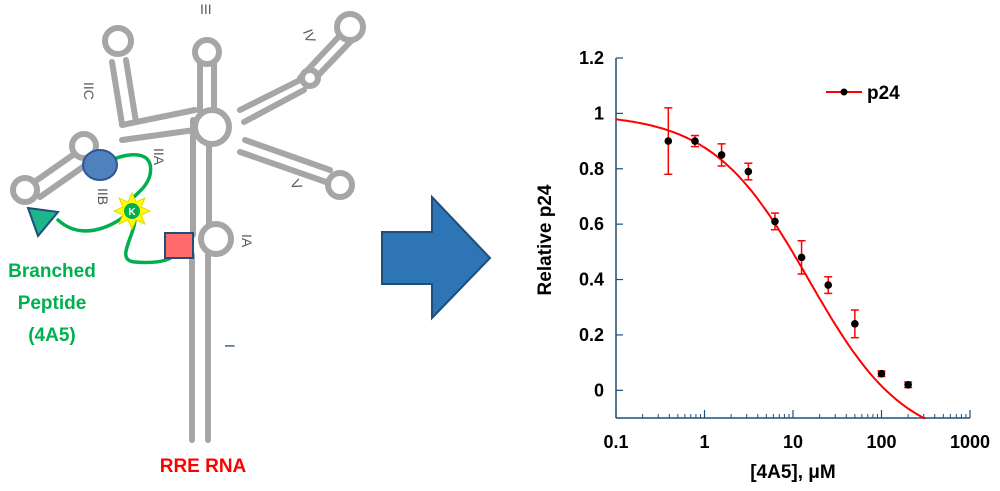 The image size is (1000, 491). Describe the element at coordinates (89, 91) in the screenshot. I see `stem-label-IIC: IIC` at that location.